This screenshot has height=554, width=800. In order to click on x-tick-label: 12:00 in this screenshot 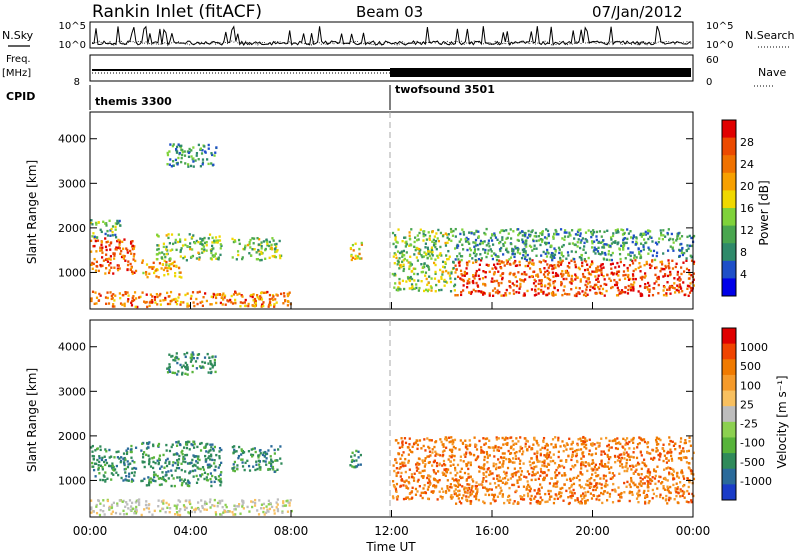, I will do `click(391, 531)`.